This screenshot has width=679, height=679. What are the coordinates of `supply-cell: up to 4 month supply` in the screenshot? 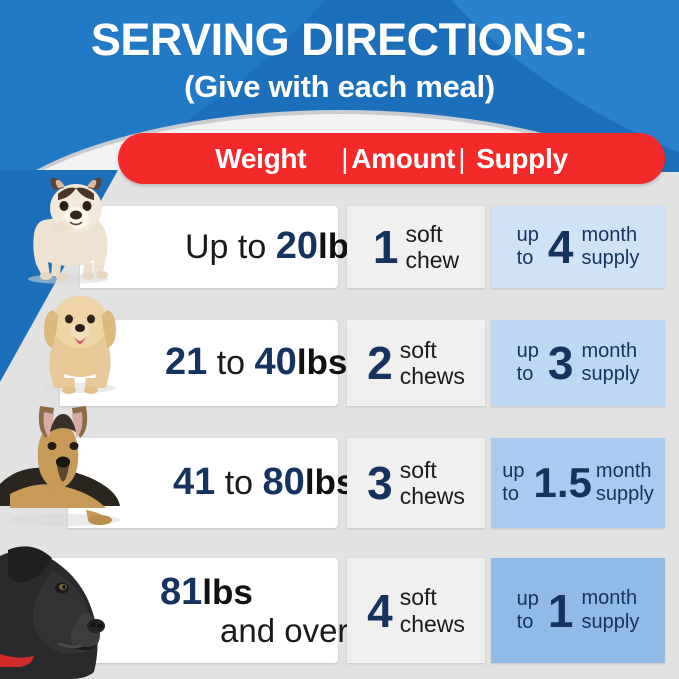 It's located at (578, 247).